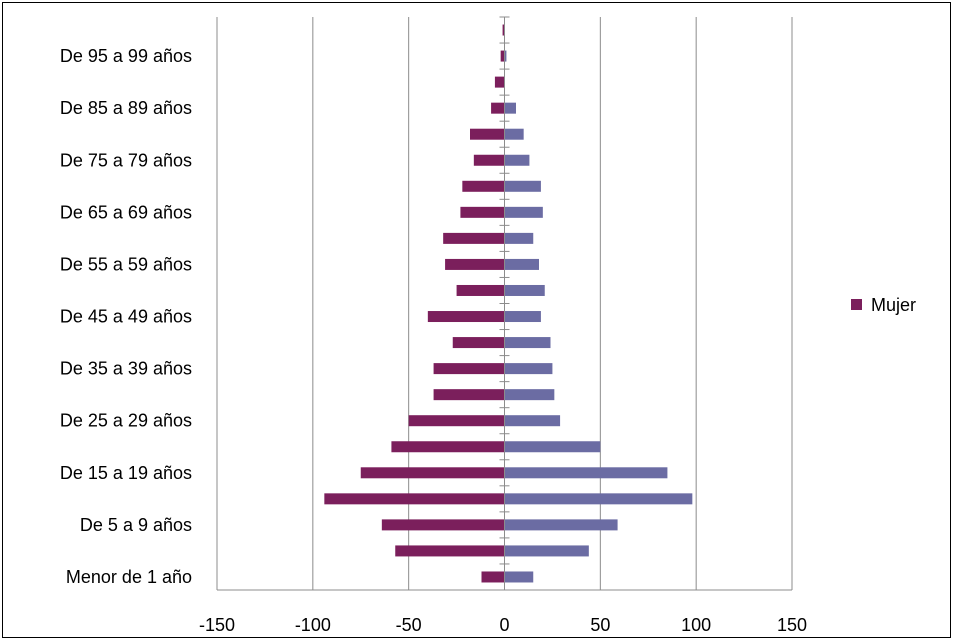 Image resolution: width=955 pixels, height=642 pixels. I want to click on x-tick-label: -100, so click(313, 625).